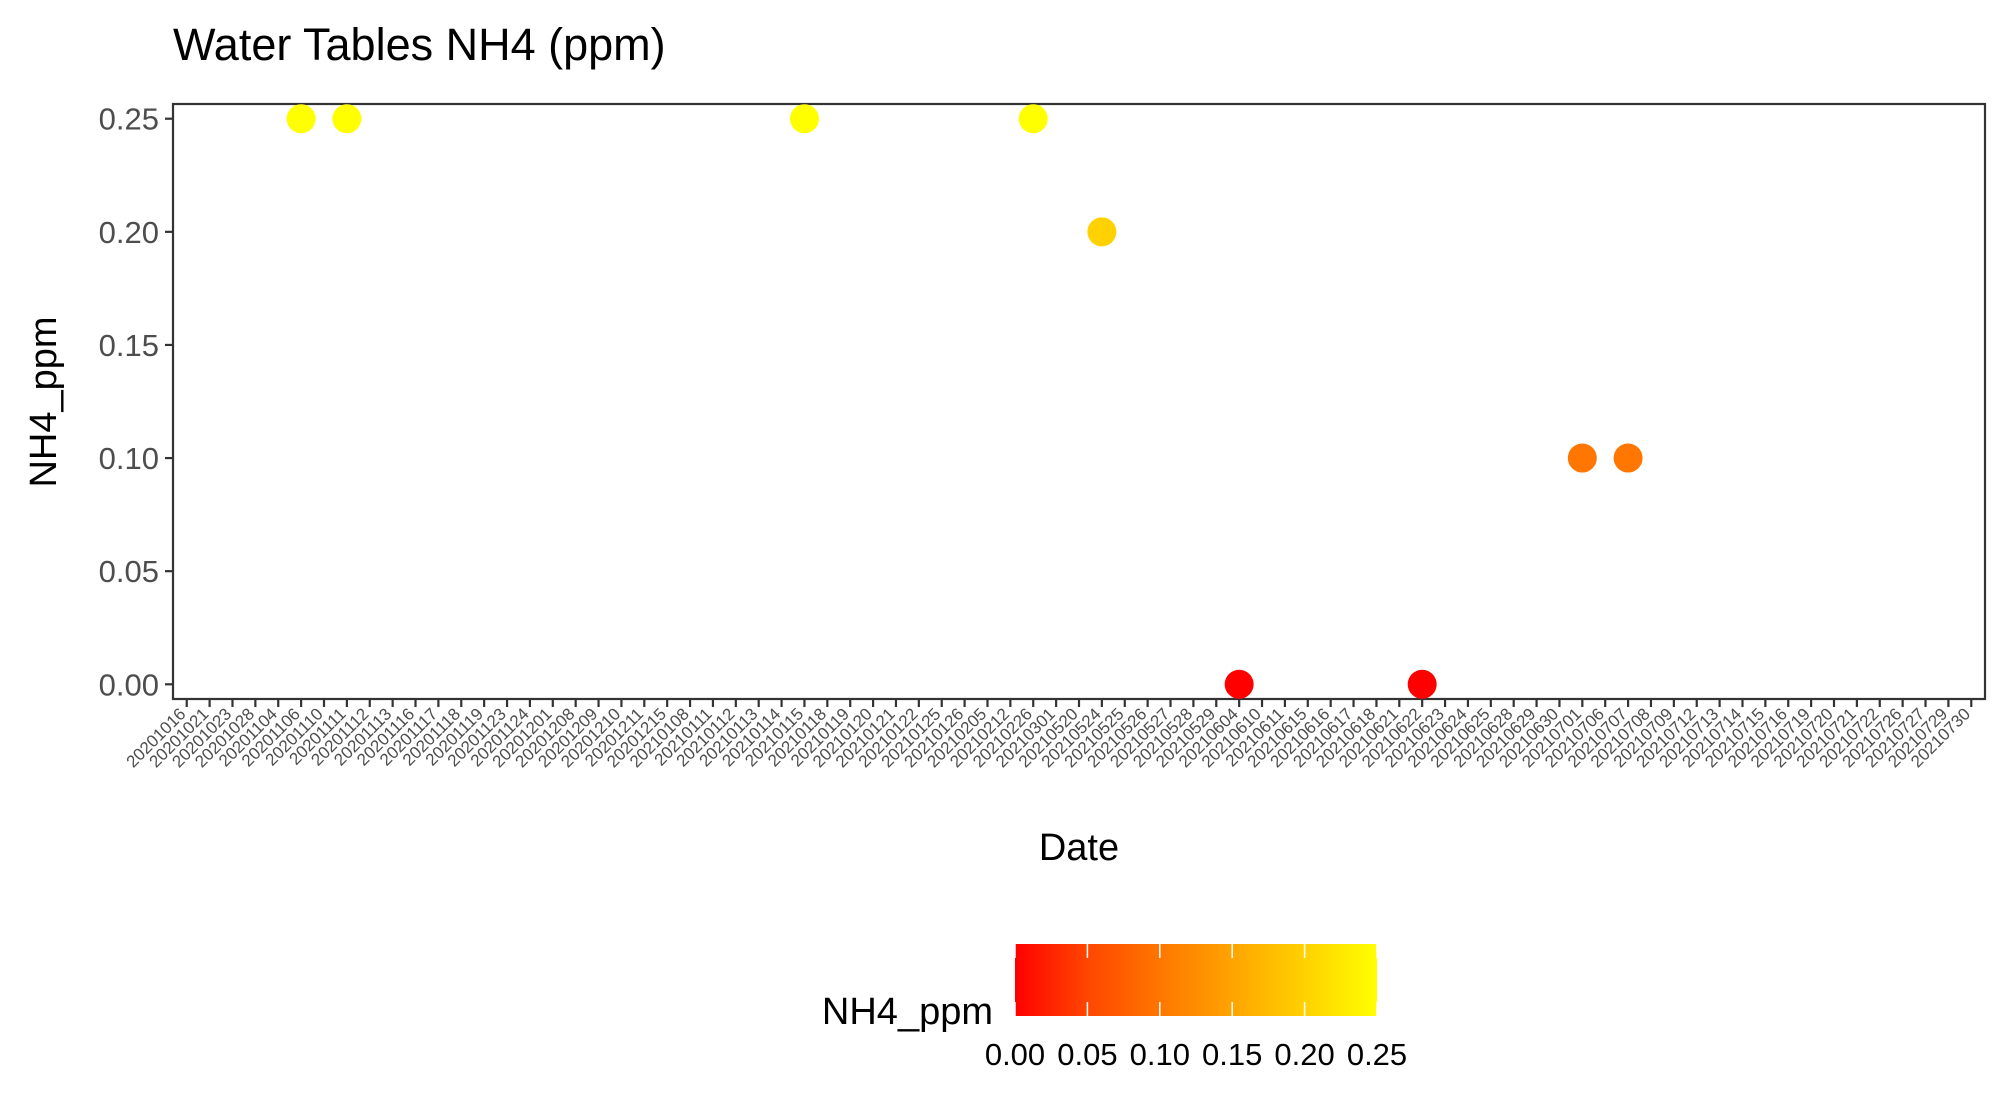 The image size is (2003, 1113). Describe the element at coordinates (1196, 980) in the screenshot. I see `legend-colorbar` at that location.